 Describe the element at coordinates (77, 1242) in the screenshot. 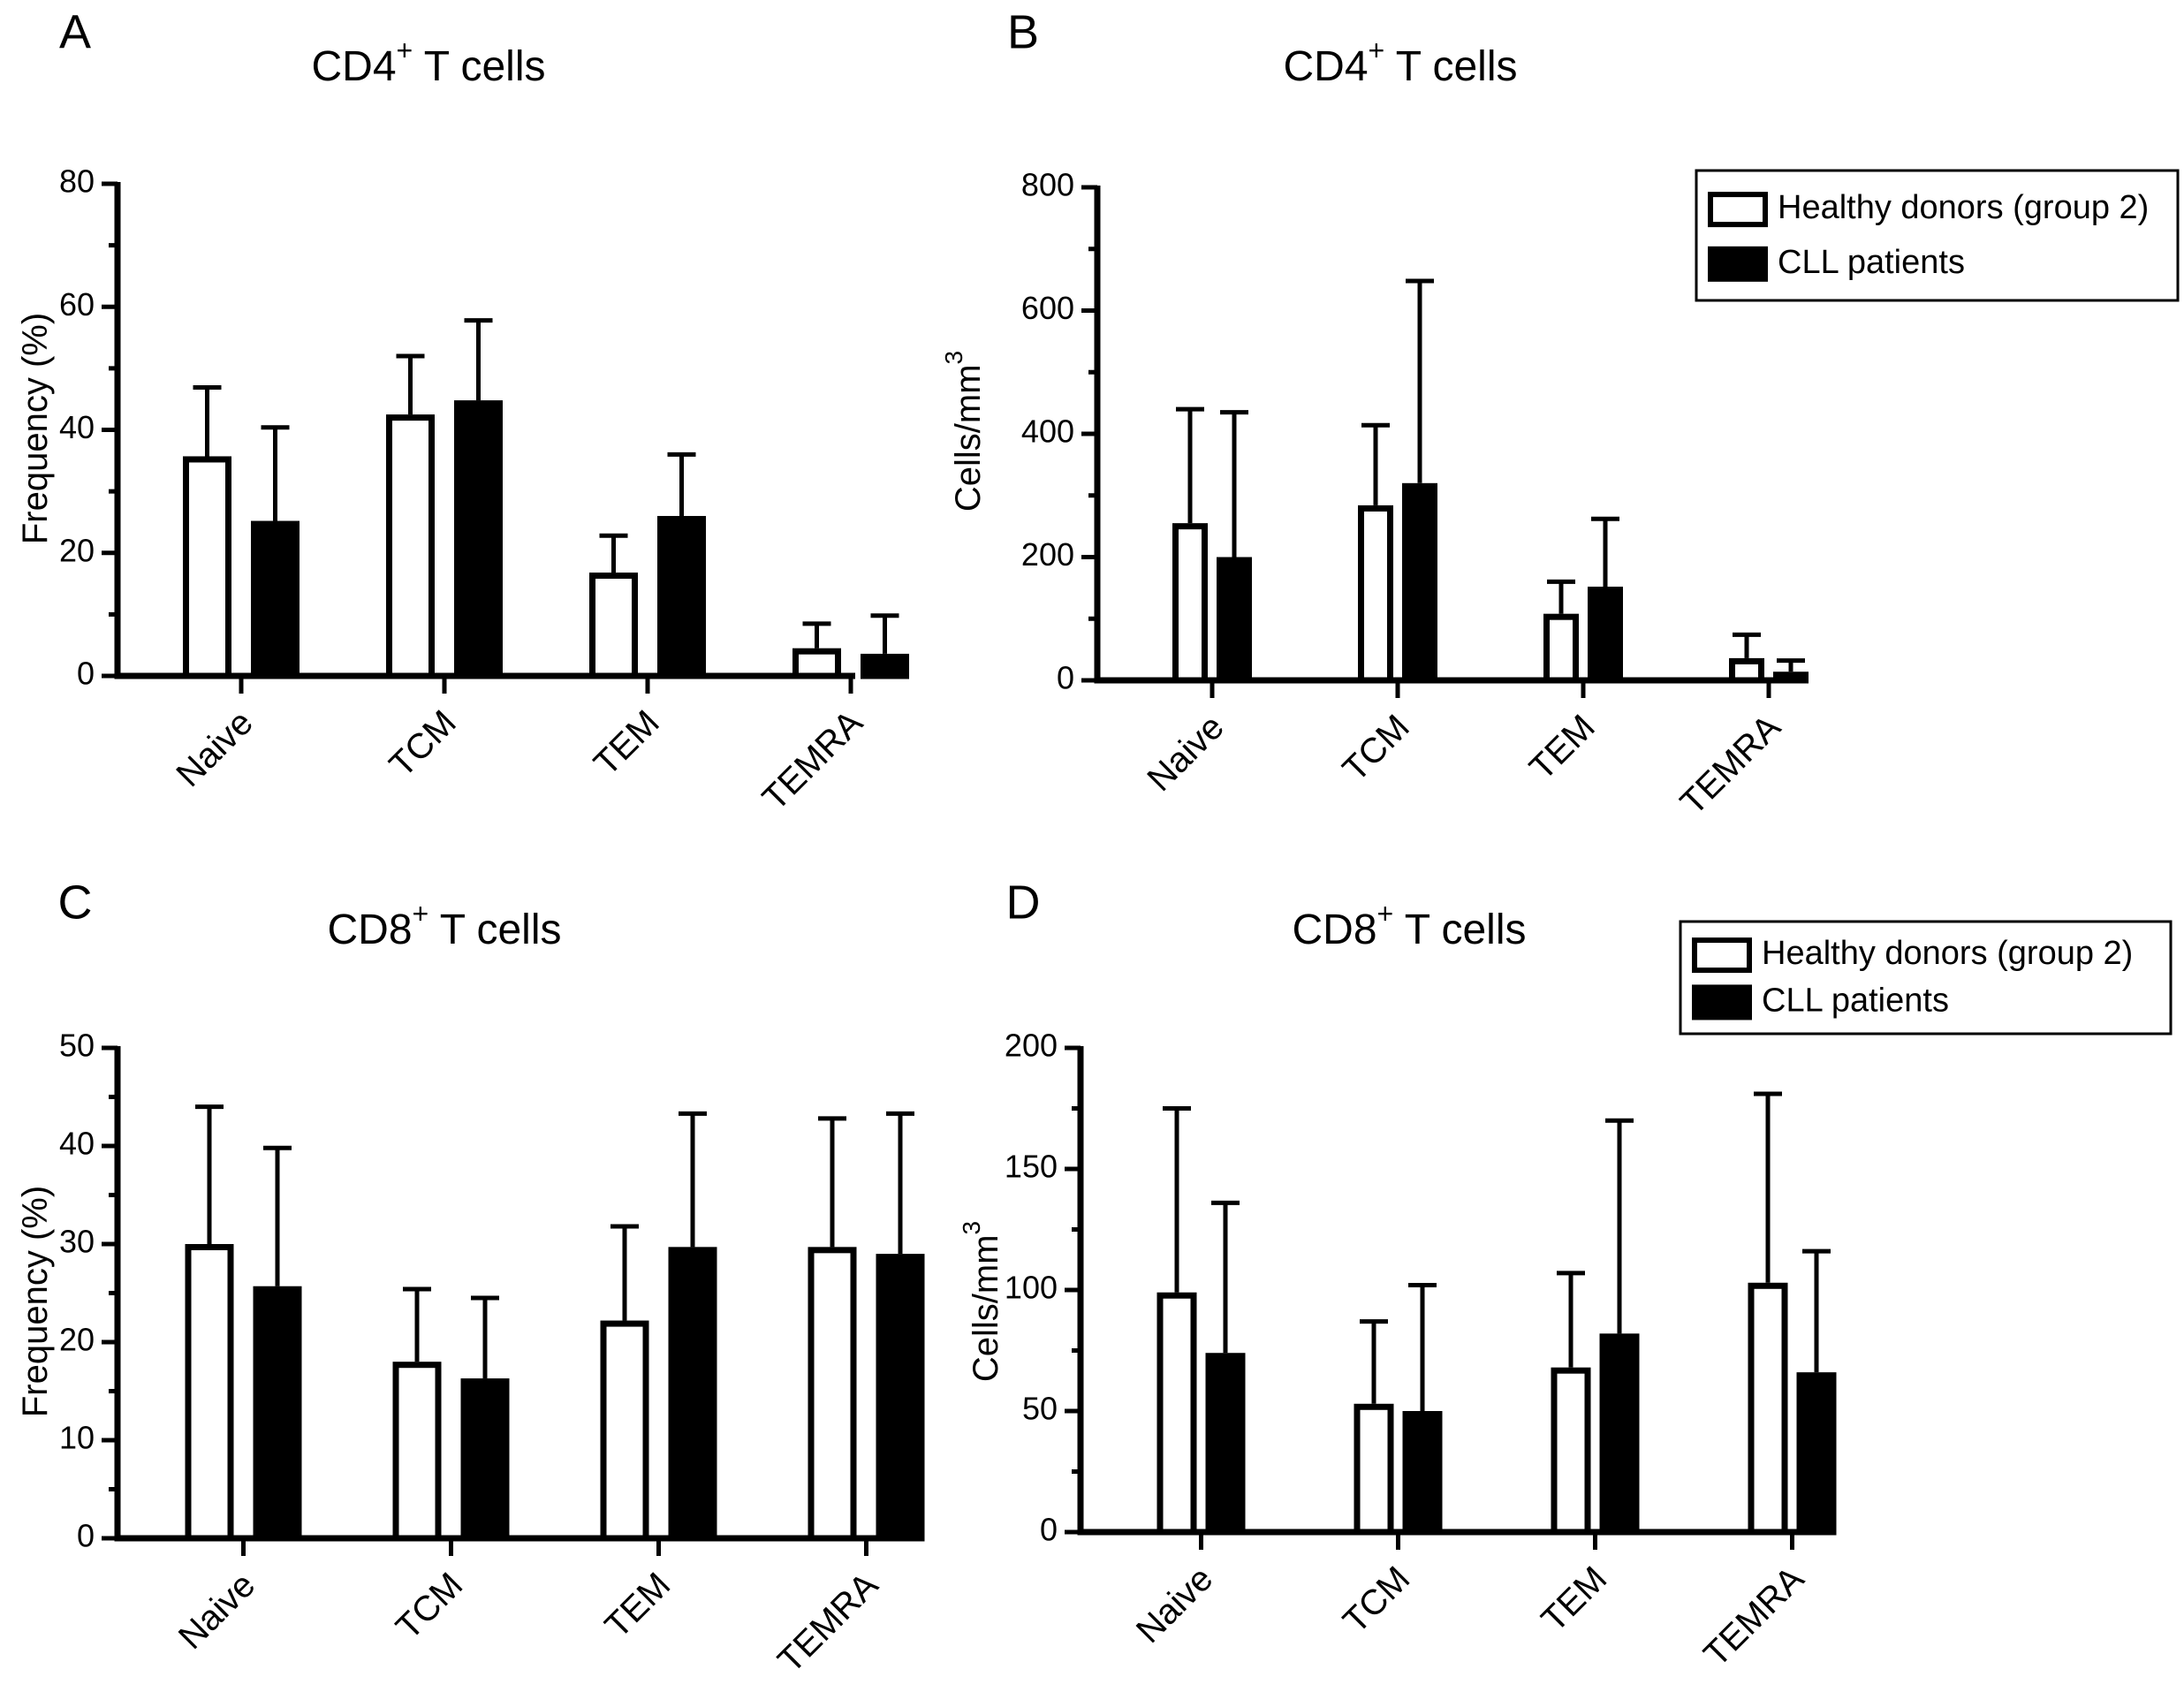

I see `y-tick-label: 30` at that location.